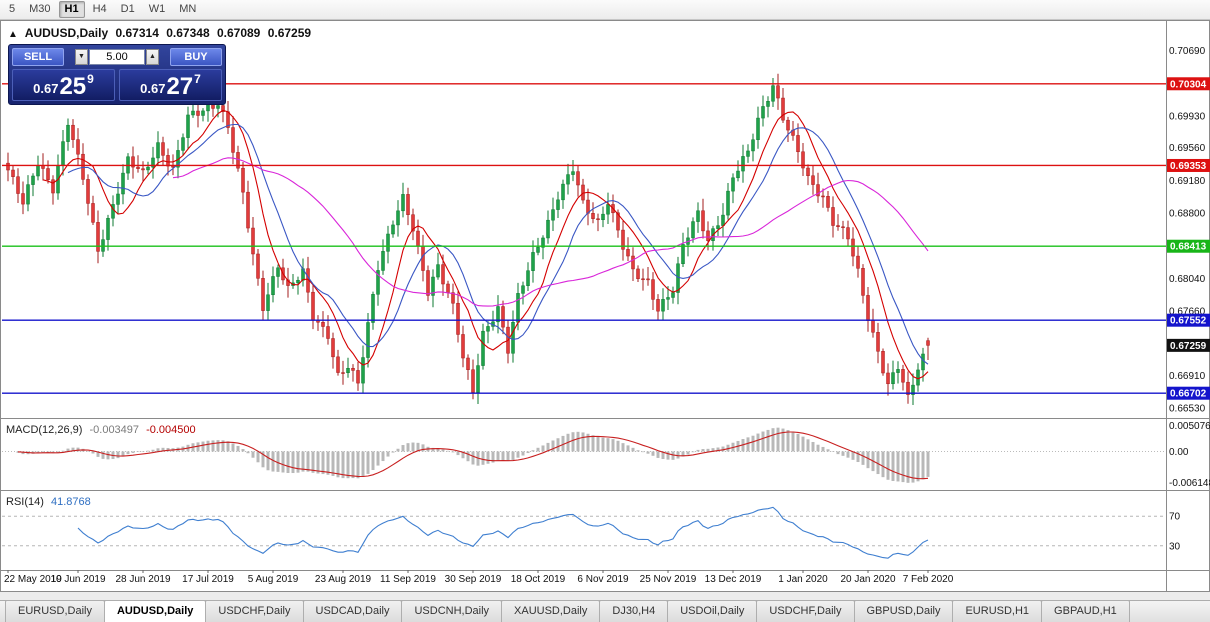  What do you see at coordinates (33, 579) in the screenshot?
I see `date-label: 22 May 2019` at bounding box center [33, 579].